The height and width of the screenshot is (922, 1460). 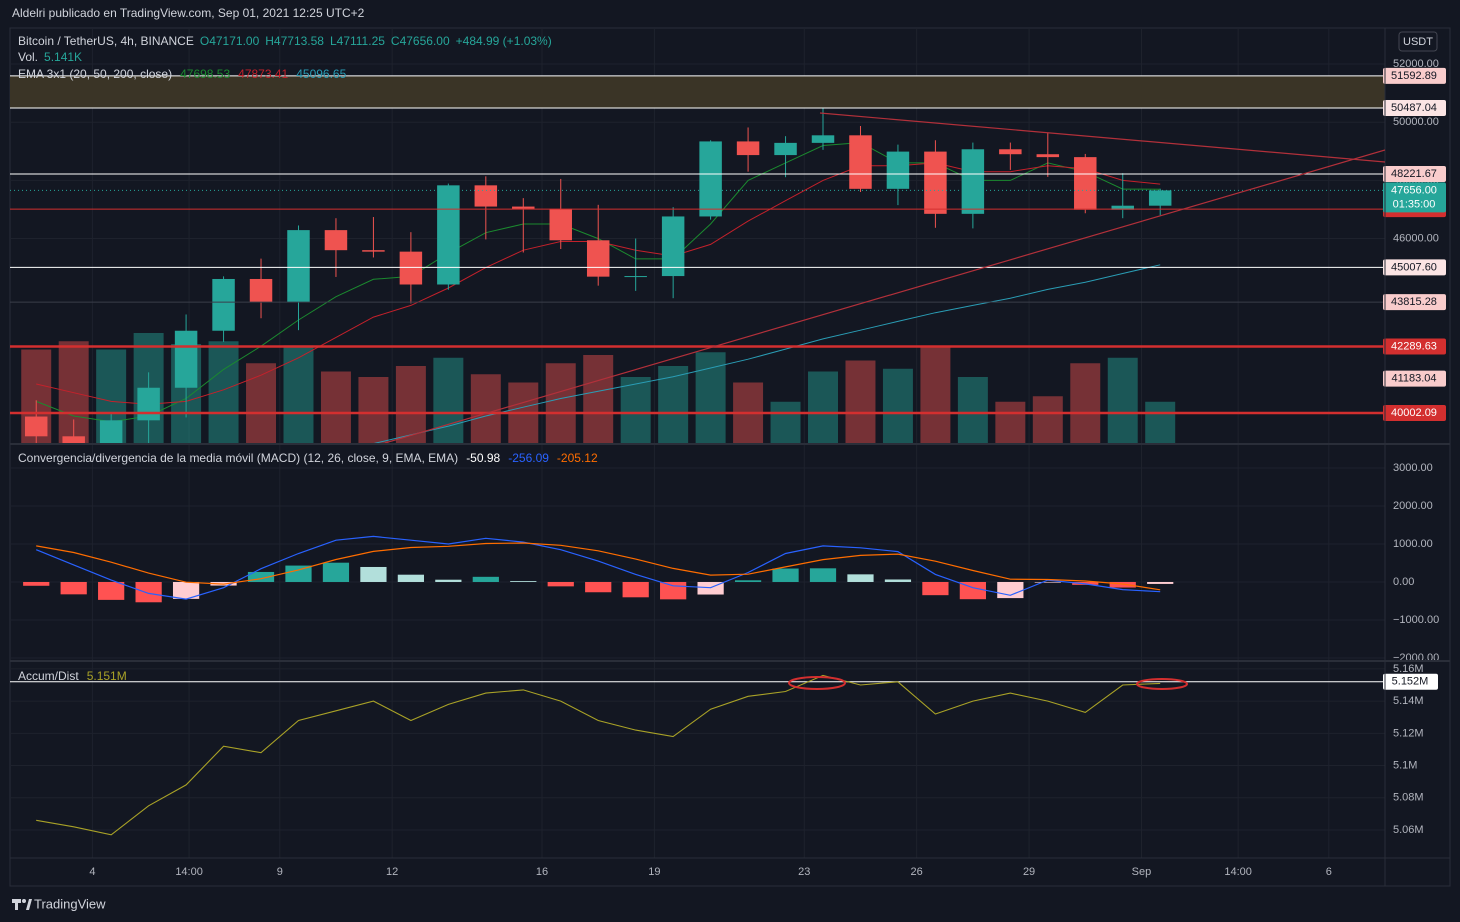 I want to click on level-label: 41183.04, so click(x=1413, y=379).